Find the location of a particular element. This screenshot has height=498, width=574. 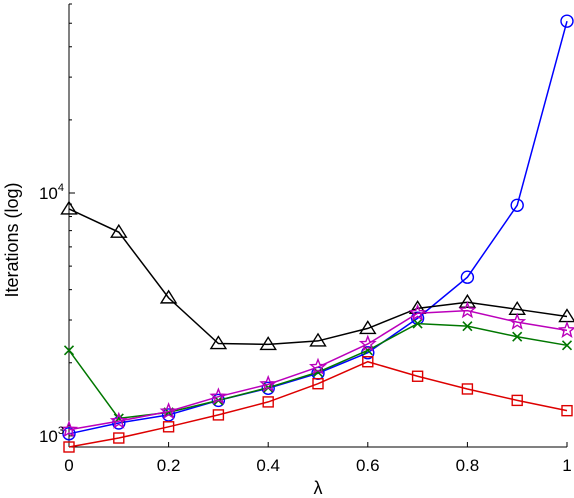

x-tick-label: 1 is located at coordinates (566, 465).